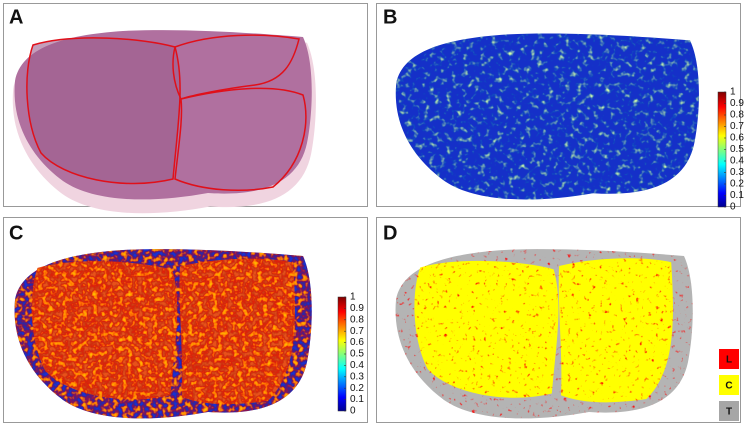 Image resolution: width=747 pixels, height=427 pixels. Describe the element at coordinates (390, 233) in the screenshot. I see `panel-label: D` at that location.